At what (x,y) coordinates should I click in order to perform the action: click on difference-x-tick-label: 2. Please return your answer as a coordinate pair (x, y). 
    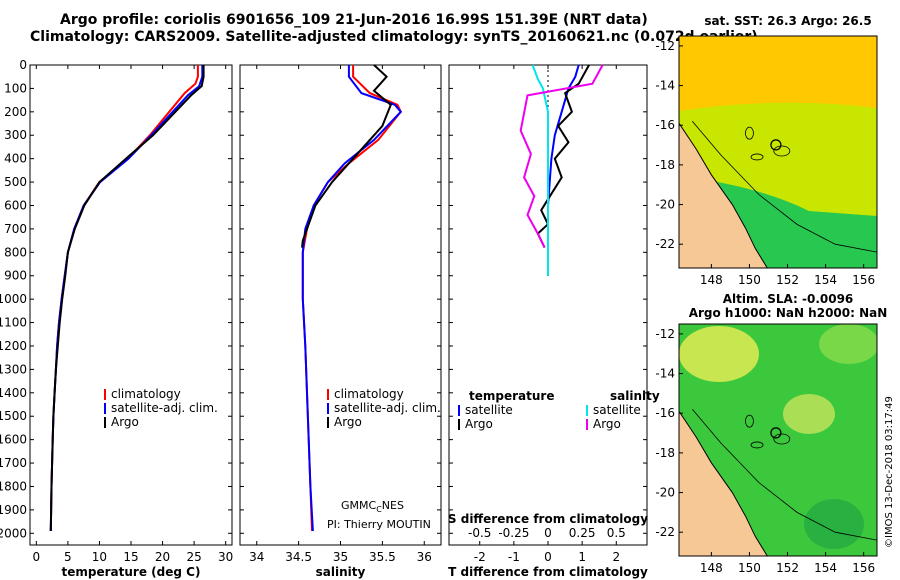
    Looking at the image, I should click on (616, 557).